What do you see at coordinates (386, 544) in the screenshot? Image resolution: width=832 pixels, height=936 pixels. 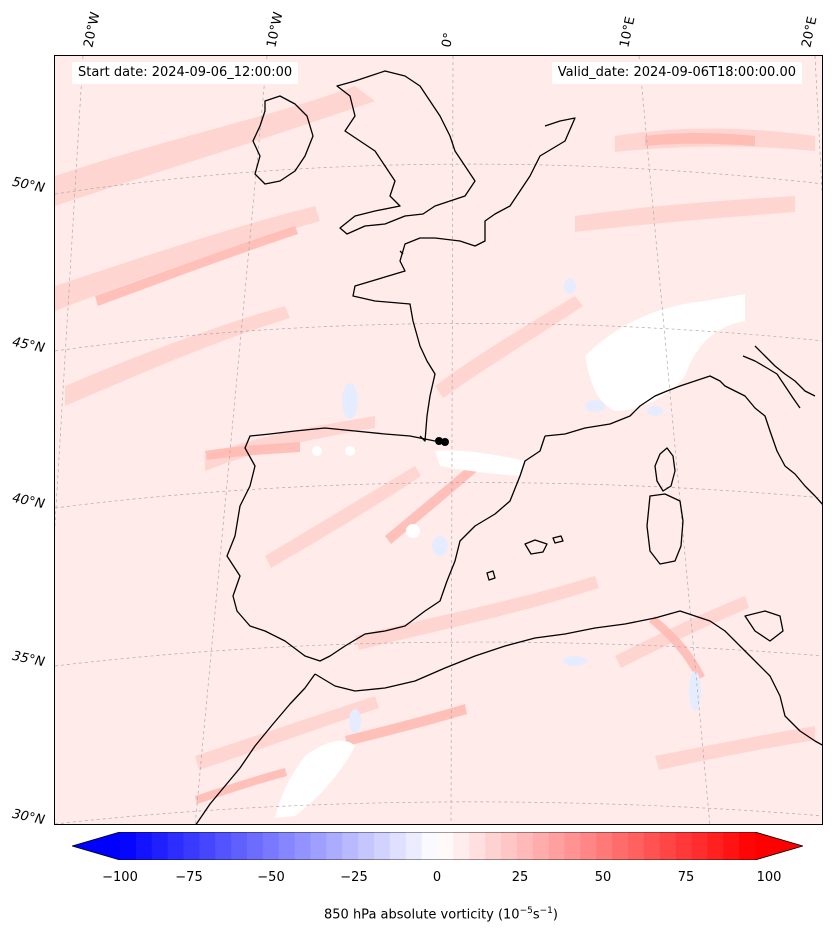 I see `coast-iberia` at bounding box center [386, 544].